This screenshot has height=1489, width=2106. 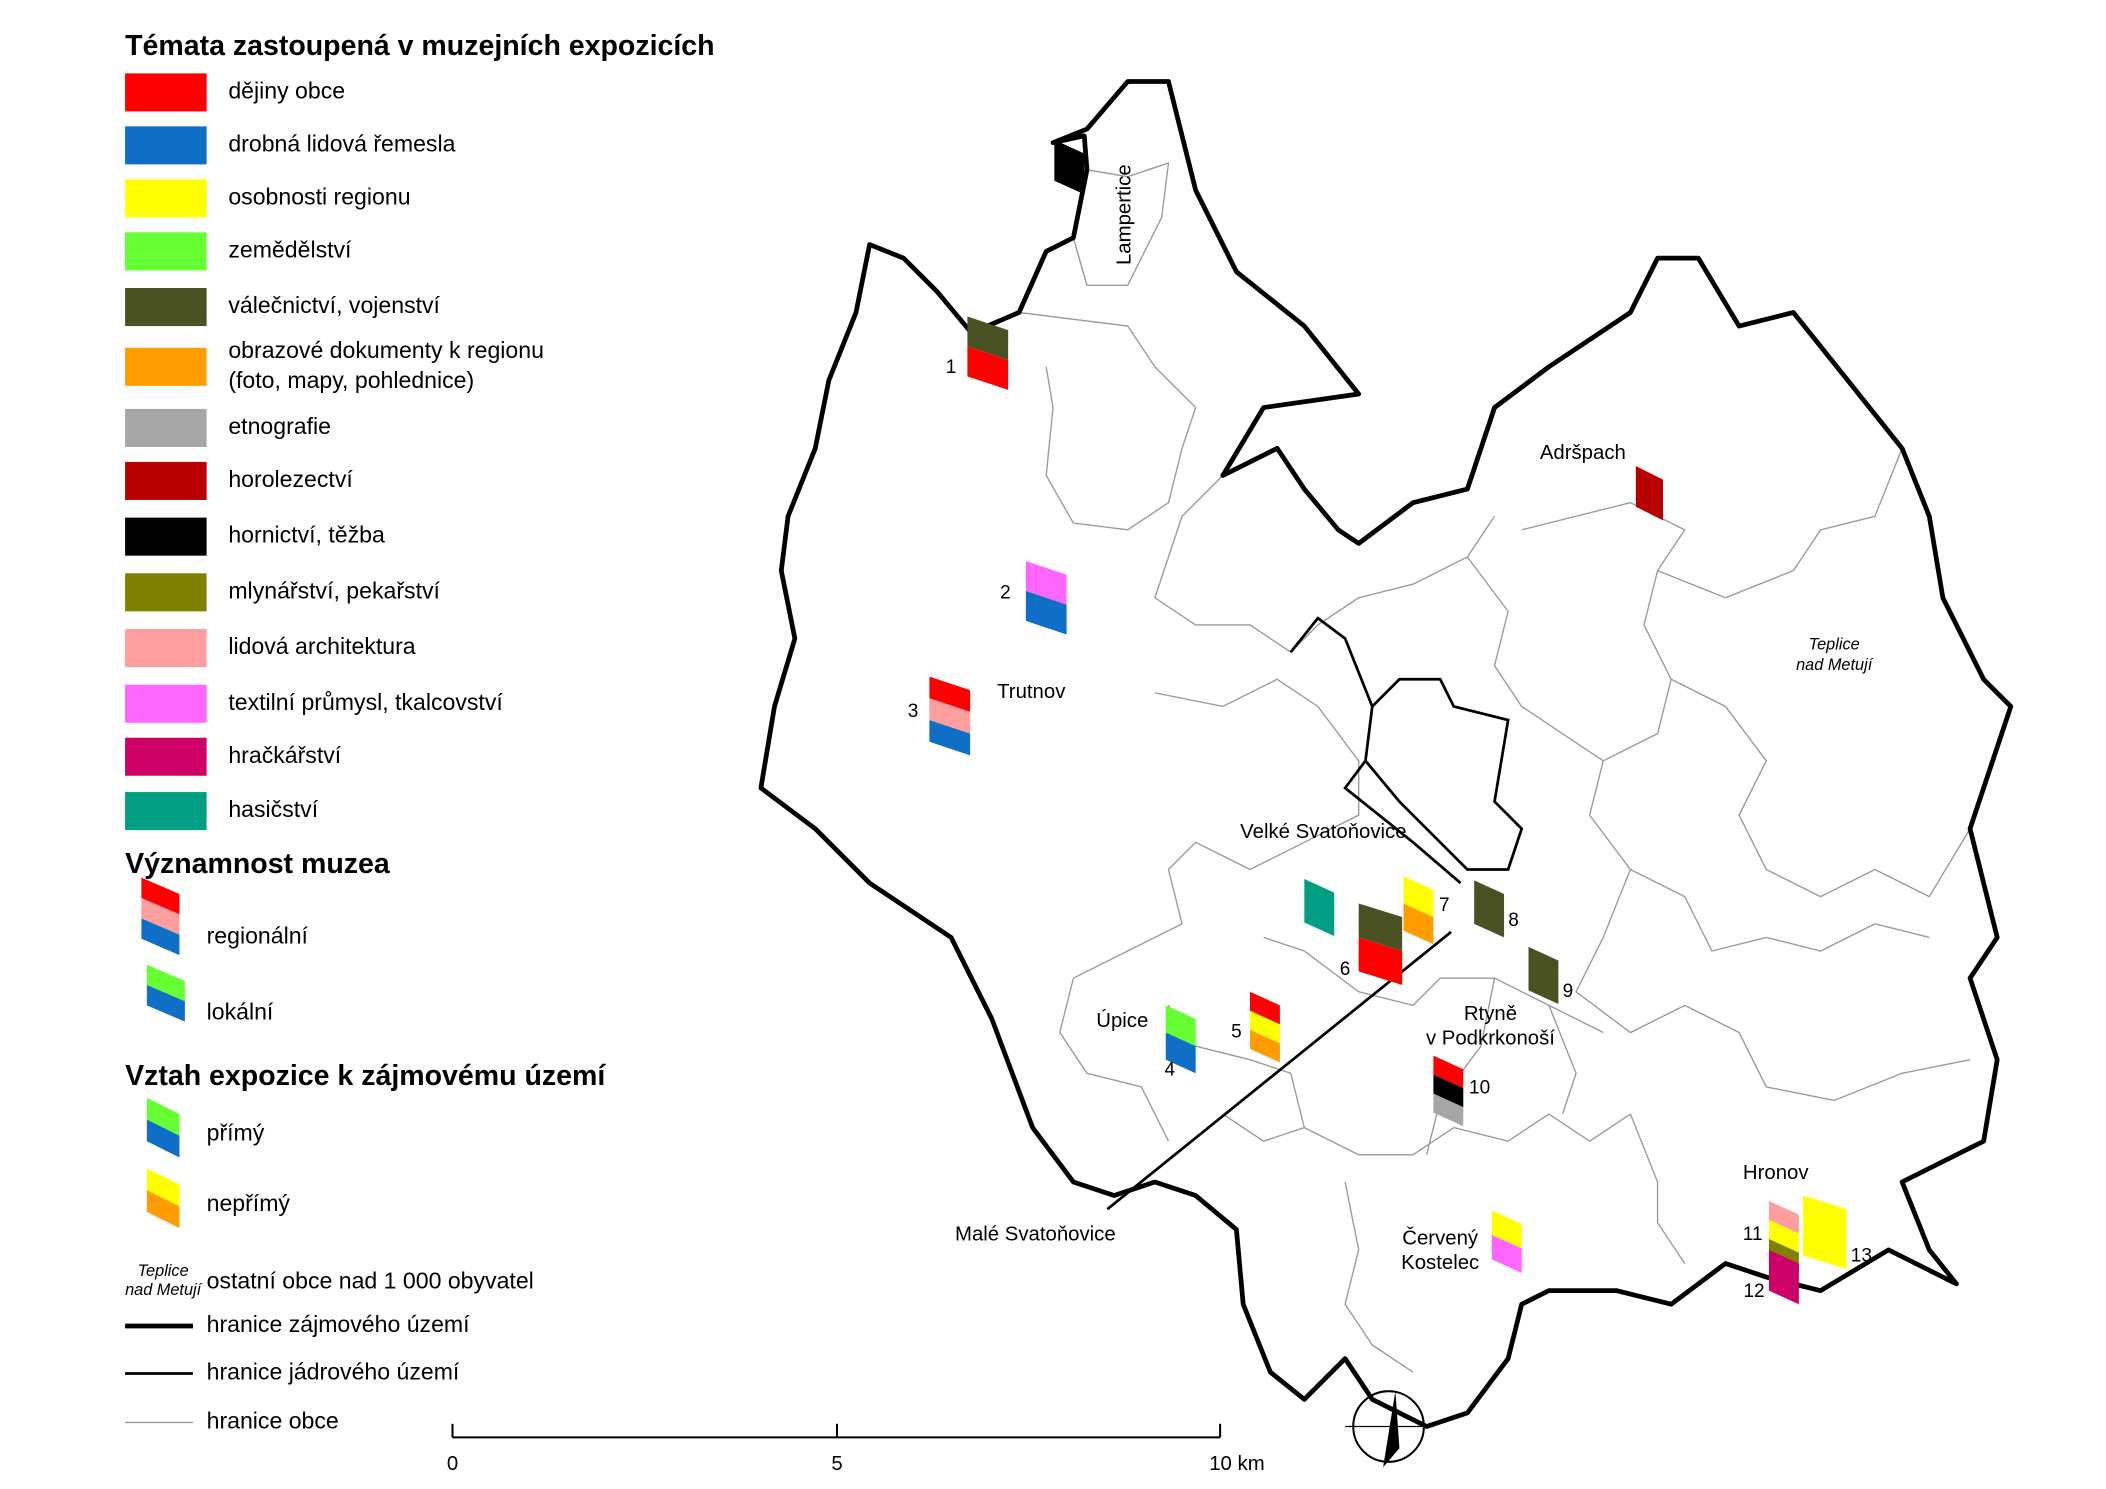 What do you see at coordinates (341, 143) in the screenshot?
I see `legend-label: drobná lidová řemesla` at bounding box center [341, 143].